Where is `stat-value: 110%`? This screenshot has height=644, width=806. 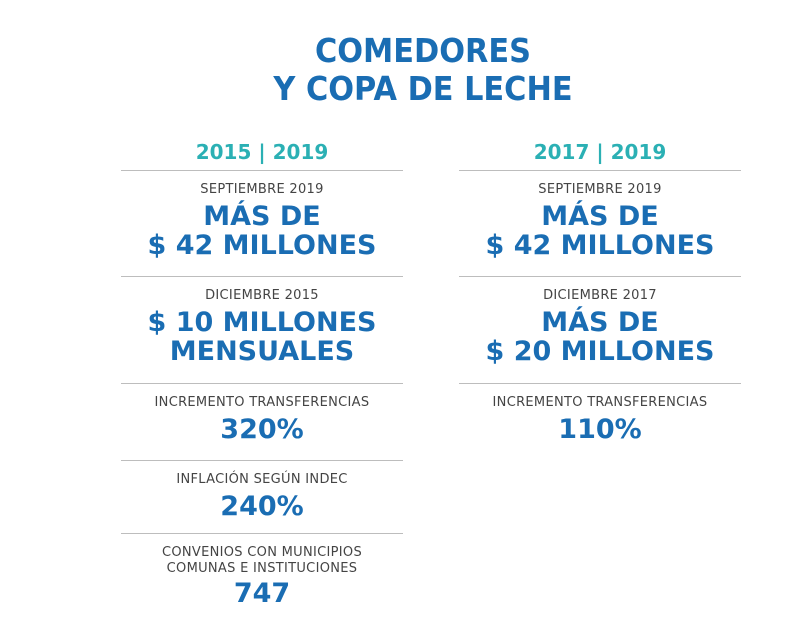
stat-value: 110% is located at coordinates (600, 429).